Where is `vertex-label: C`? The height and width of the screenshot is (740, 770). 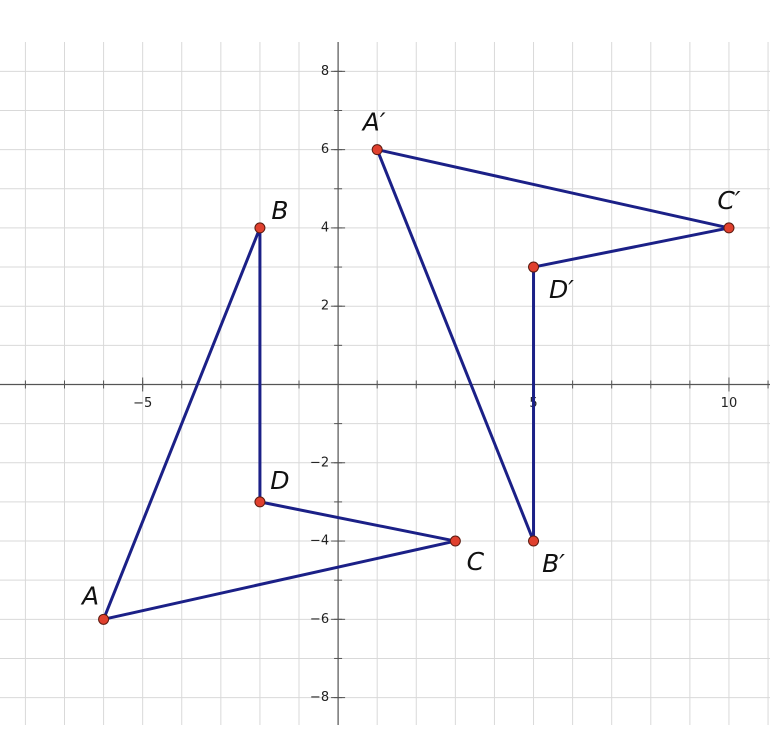
vertex-label: C is located at coordinates (476, 561).